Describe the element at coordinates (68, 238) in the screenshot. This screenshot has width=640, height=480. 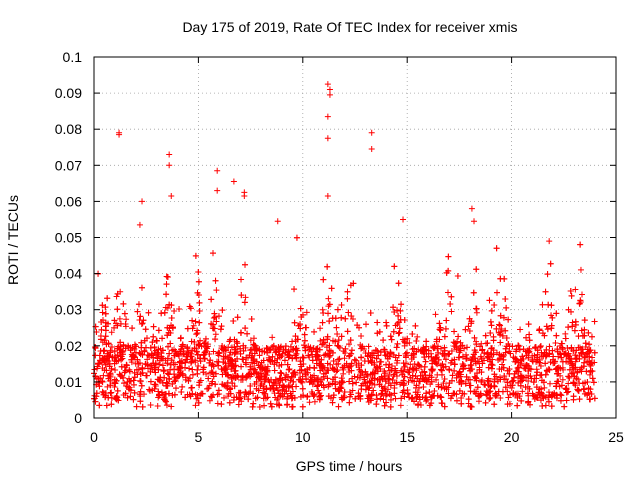
I see `y-tick-label: 0.05` at that location.